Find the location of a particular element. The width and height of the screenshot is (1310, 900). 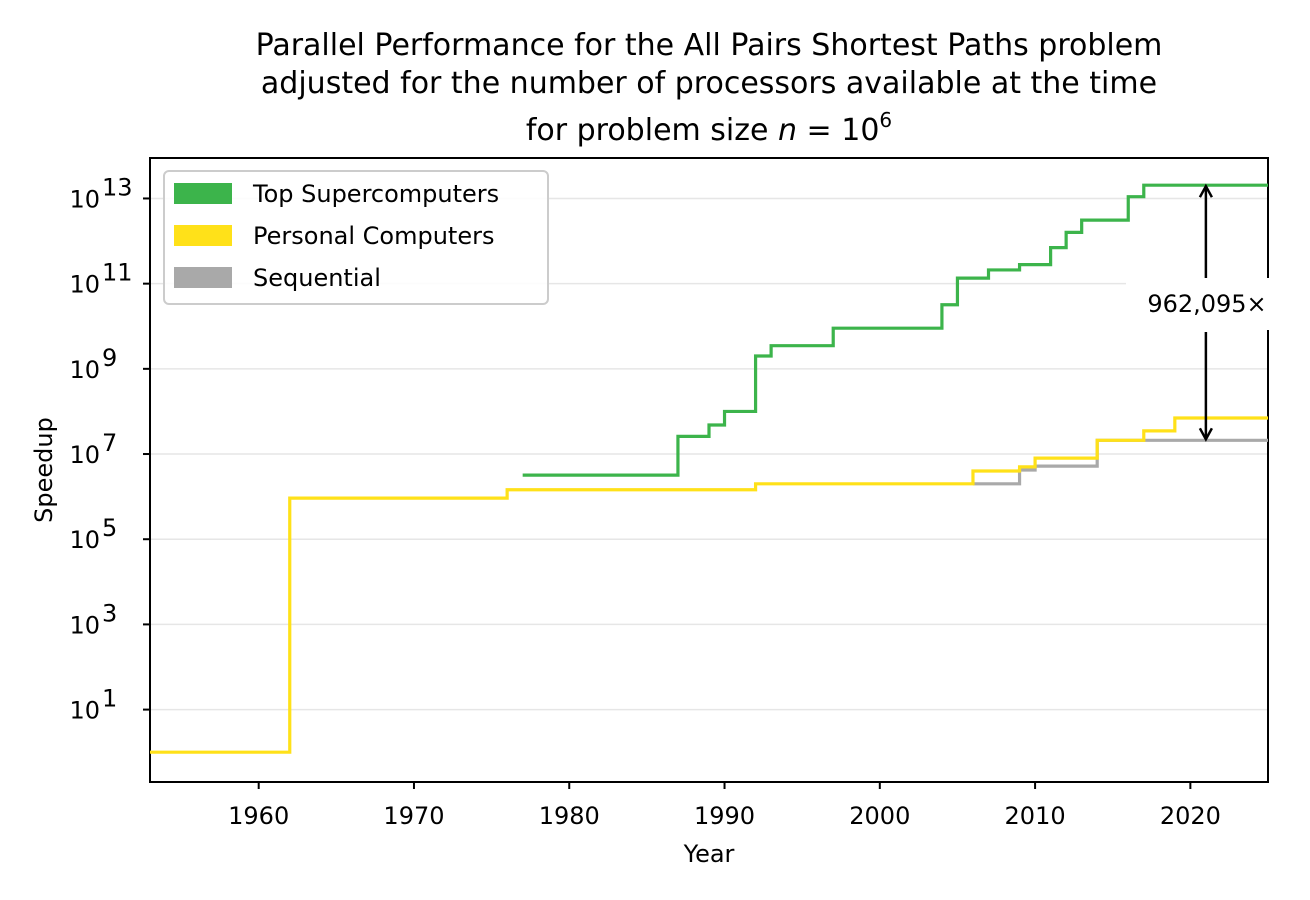

y-tick-exponent: 1 is located at coordinates (109, 699).